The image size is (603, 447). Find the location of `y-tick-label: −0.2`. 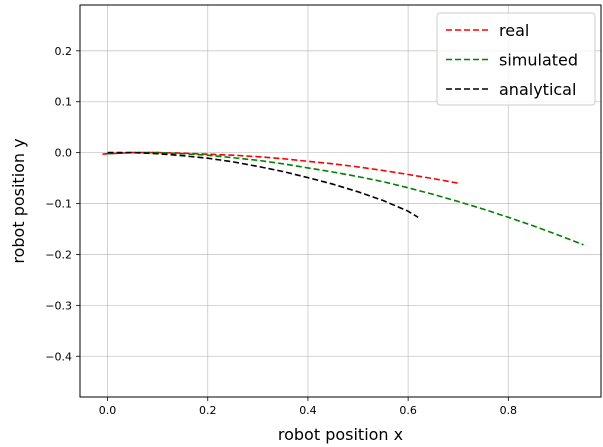

y-tick-label: −0.2 is located at coordinates (58, 254).